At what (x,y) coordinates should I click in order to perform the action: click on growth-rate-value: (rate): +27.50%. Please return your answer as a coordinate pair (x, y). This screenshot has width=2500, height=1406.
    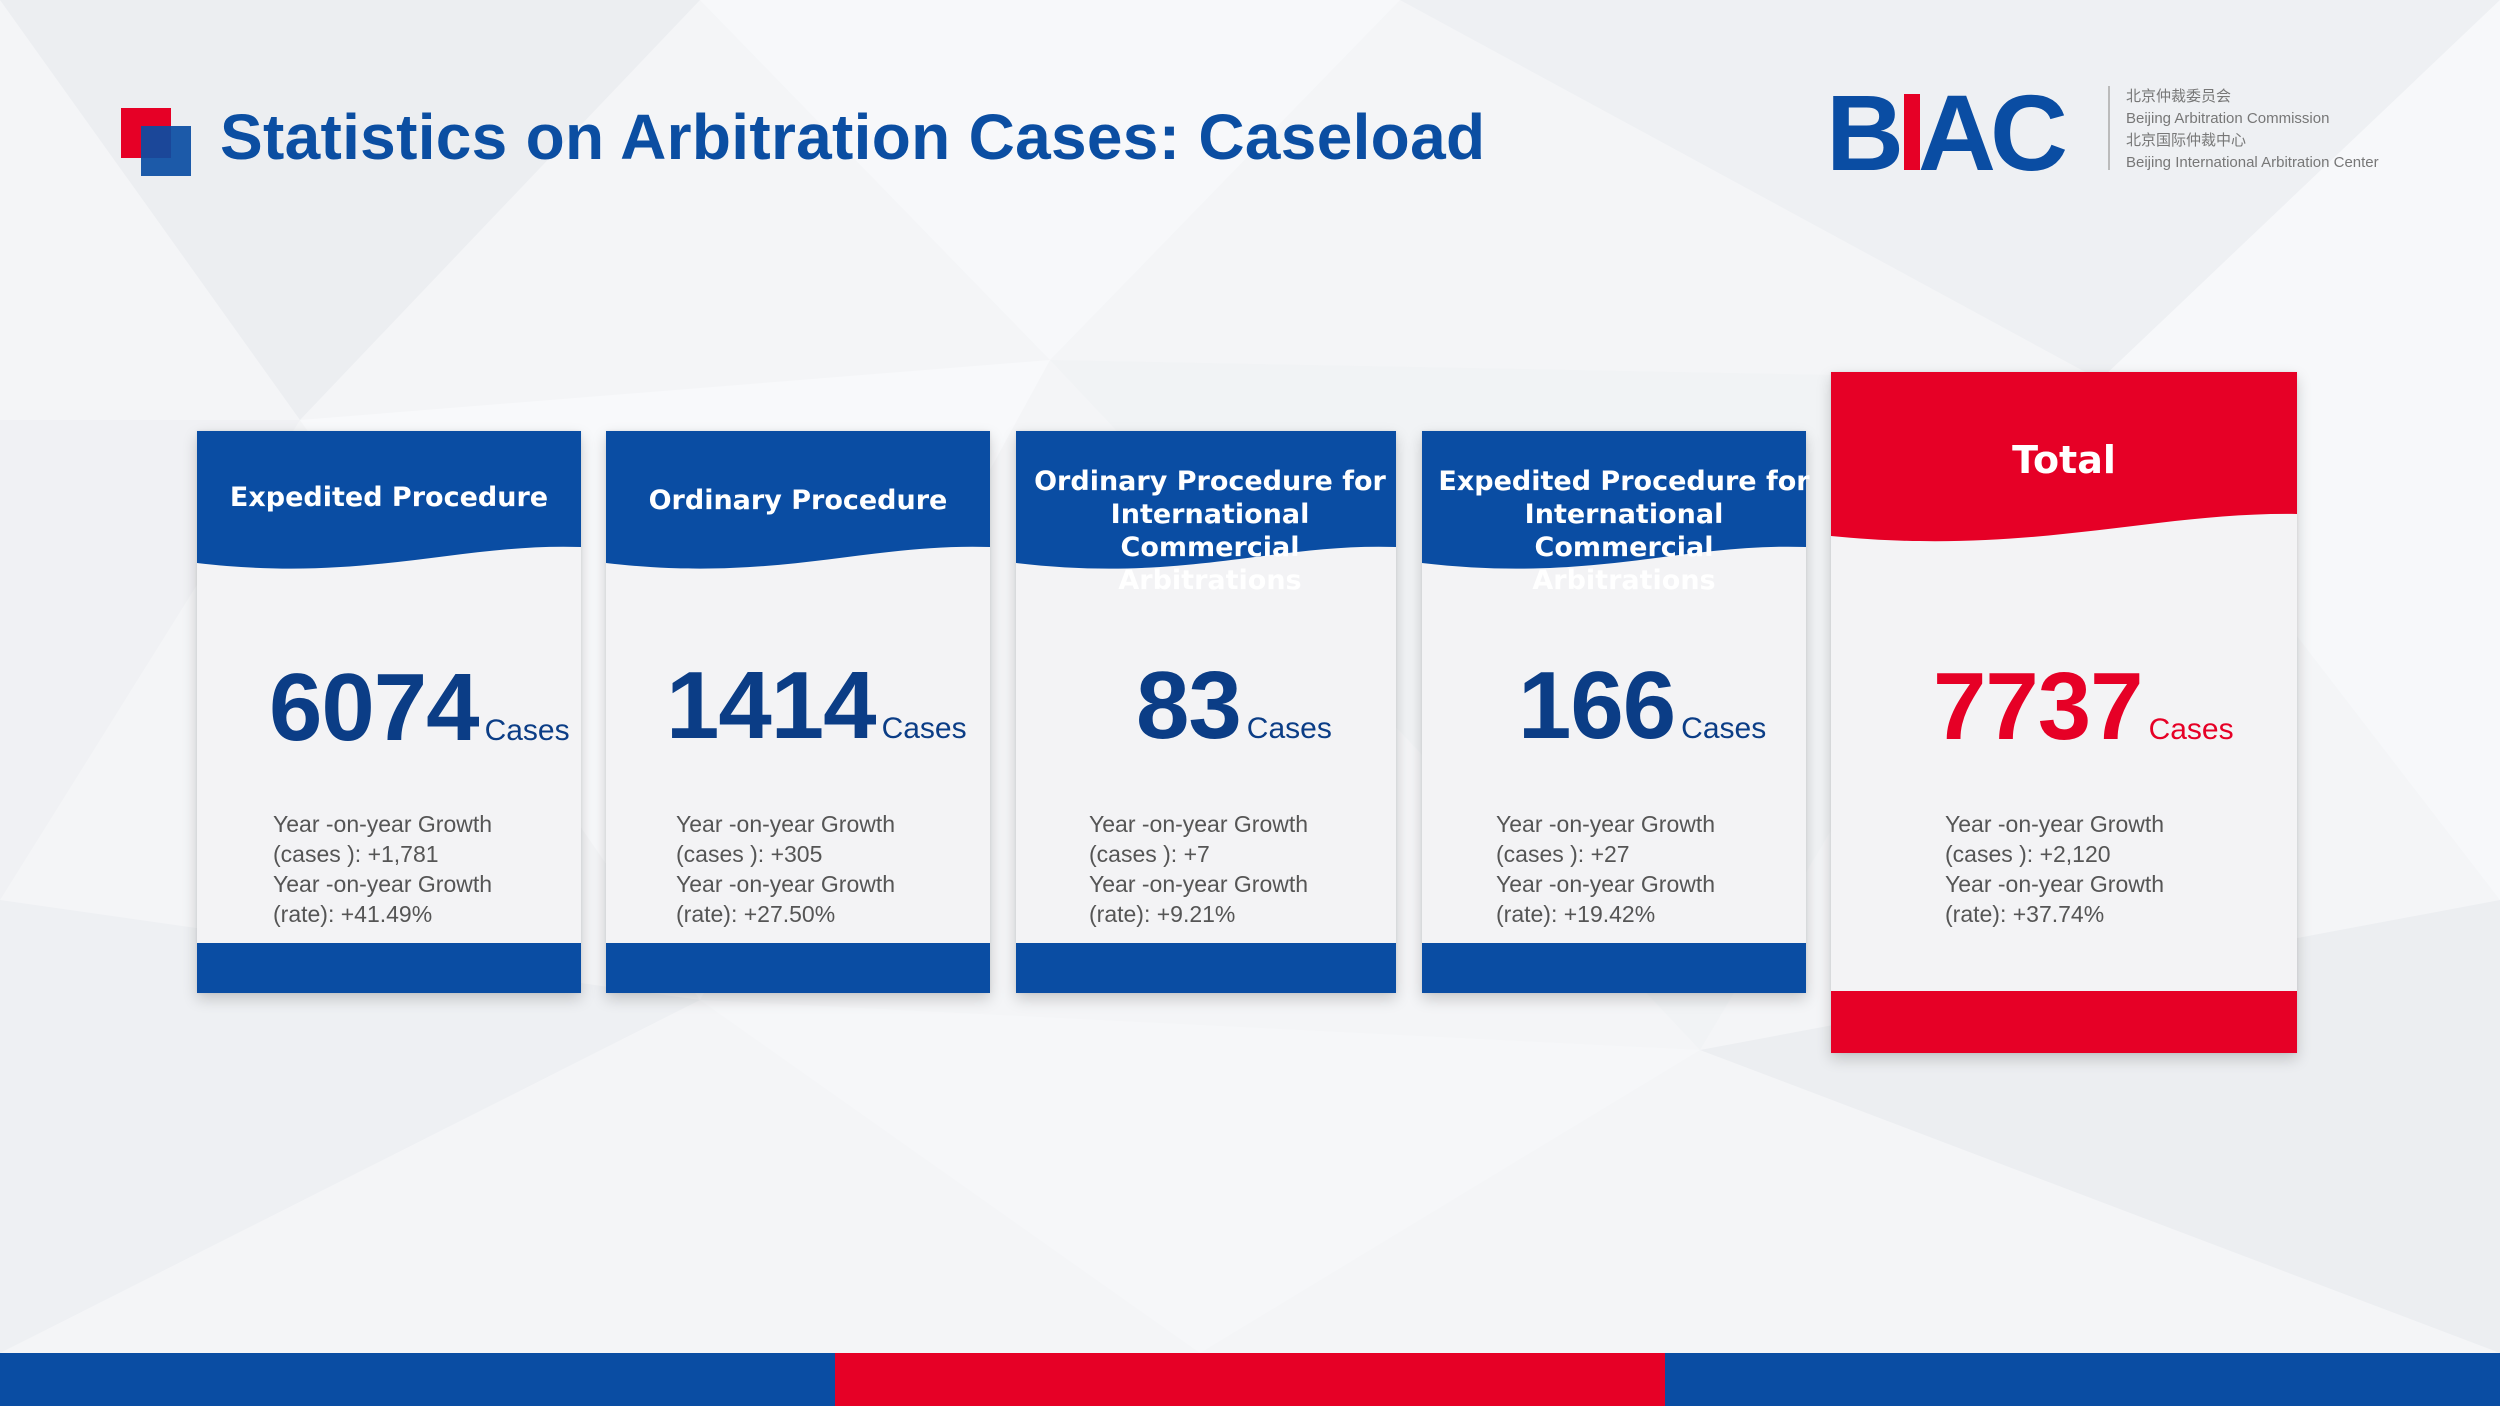
    Looking at the image, I should click on (756, 914).